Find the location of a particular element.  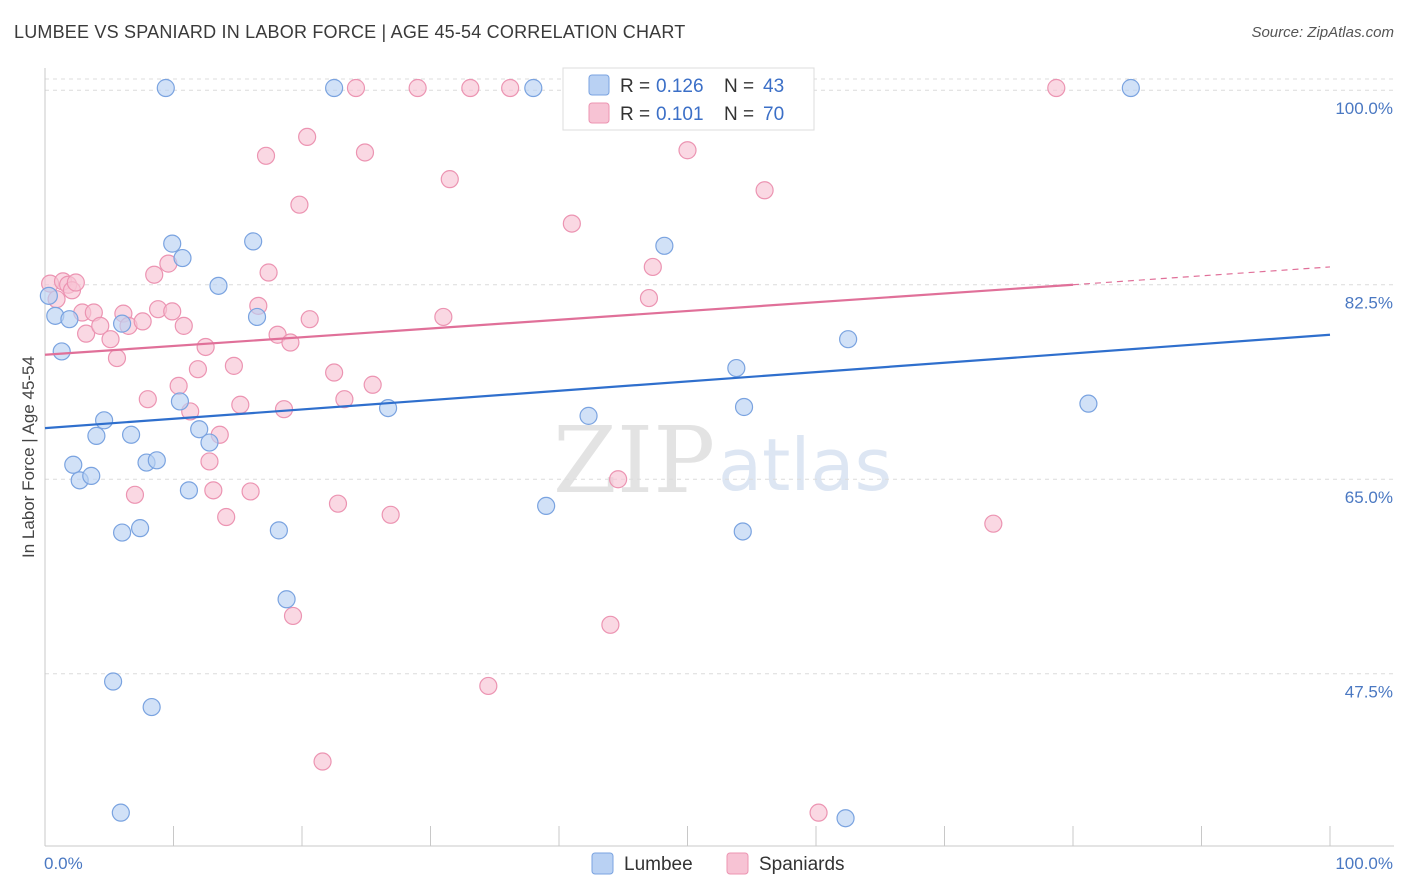

y-axis-label: In Labor Force | Age 45-54 is located at coordinates (28, 457).